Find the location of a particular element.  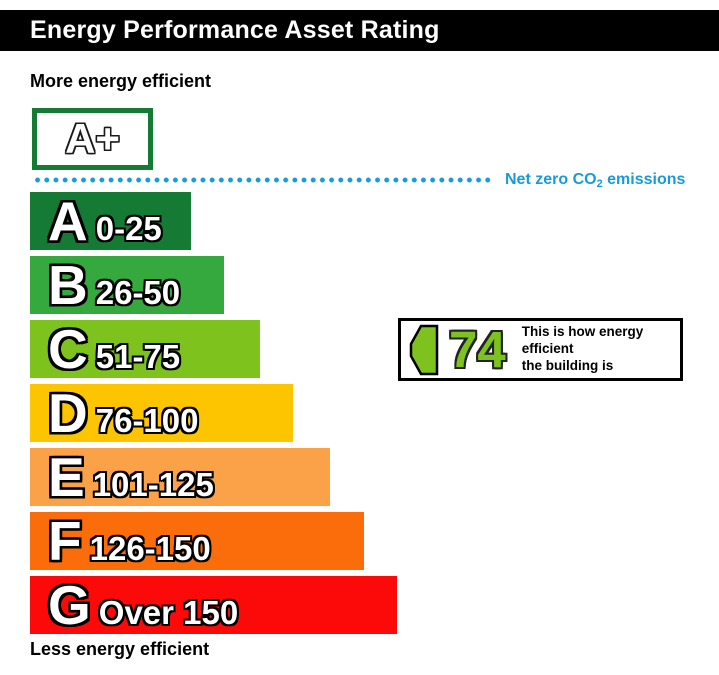

band-row-g: G Over 150 is located at coordinates (213, 605).